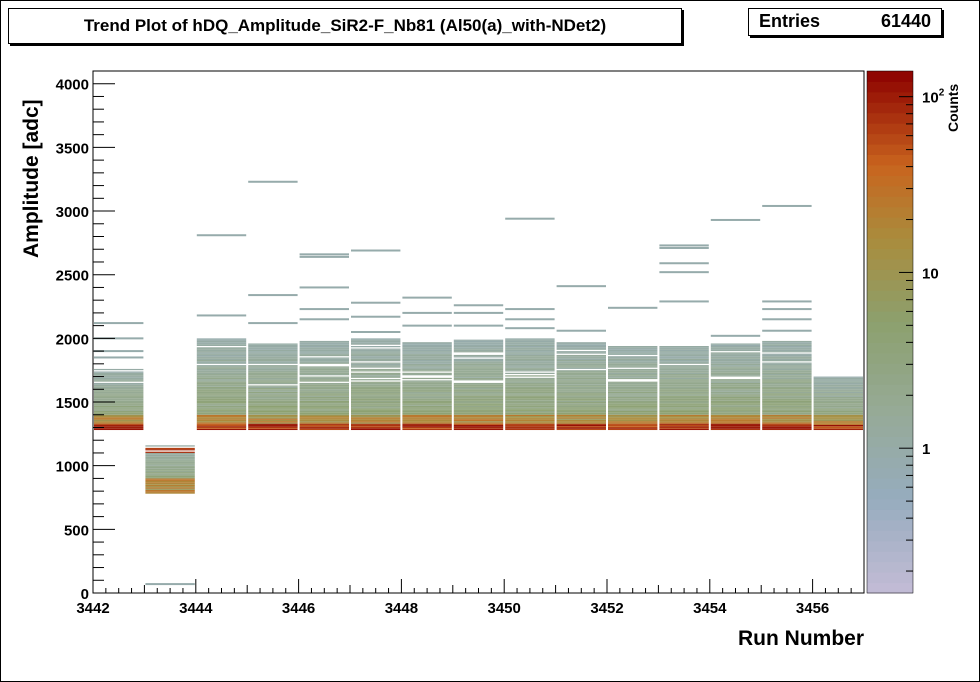 The height and width of the screenshot is (682, 980). I want to click on y-tick-label: 3000, so click(72, 212).